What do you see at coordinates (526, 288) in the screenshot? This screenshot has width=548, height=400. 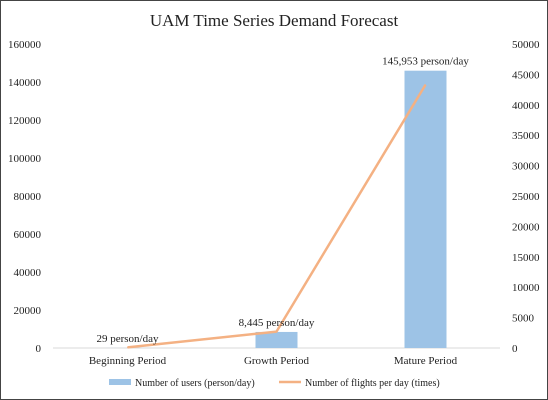 I see `right-y-tick-label: 10000` at bounding box center [526, 288].